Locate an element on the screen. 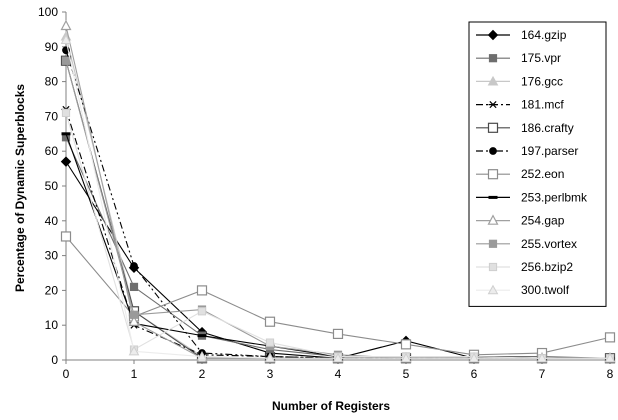 The height and width of the screenshot is (420, 618). legend-item: 164.gzip is located at coordinates (521, 35).